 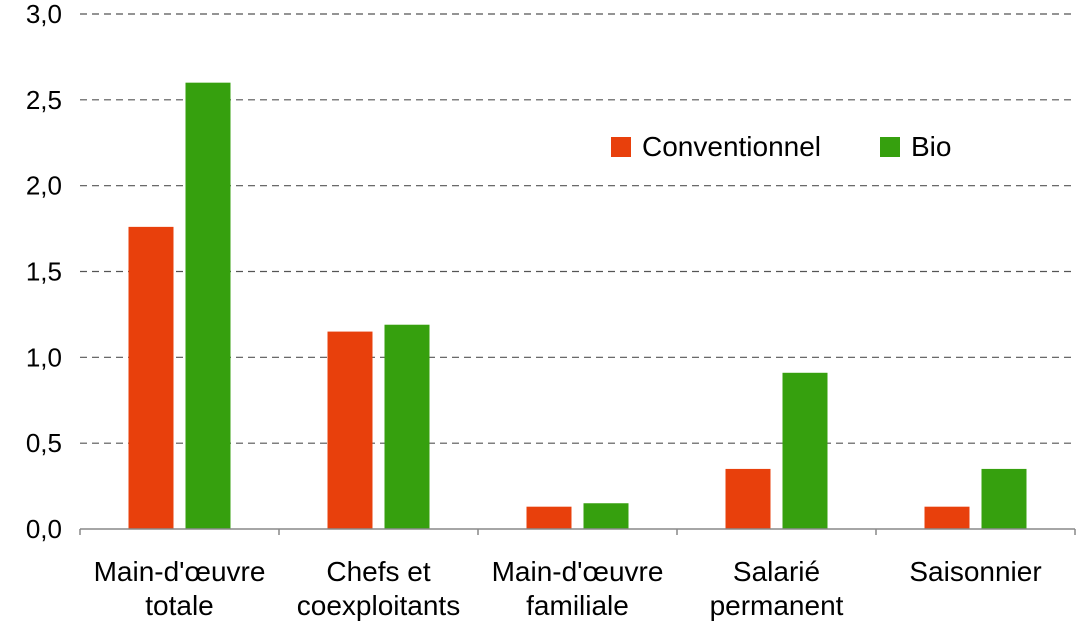 What do you see at coordinates (44, 357) in the screenshot?
I see `y-tick-label: 1,0` at bounding box center [44, 357].